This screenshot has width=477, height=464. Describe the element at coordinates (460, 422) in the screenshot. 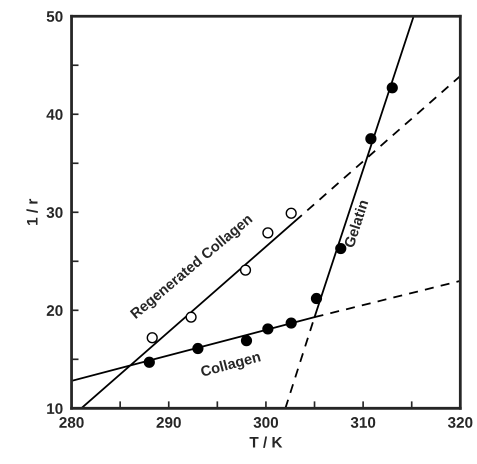

I see `x-tick-label: 320` at that location.